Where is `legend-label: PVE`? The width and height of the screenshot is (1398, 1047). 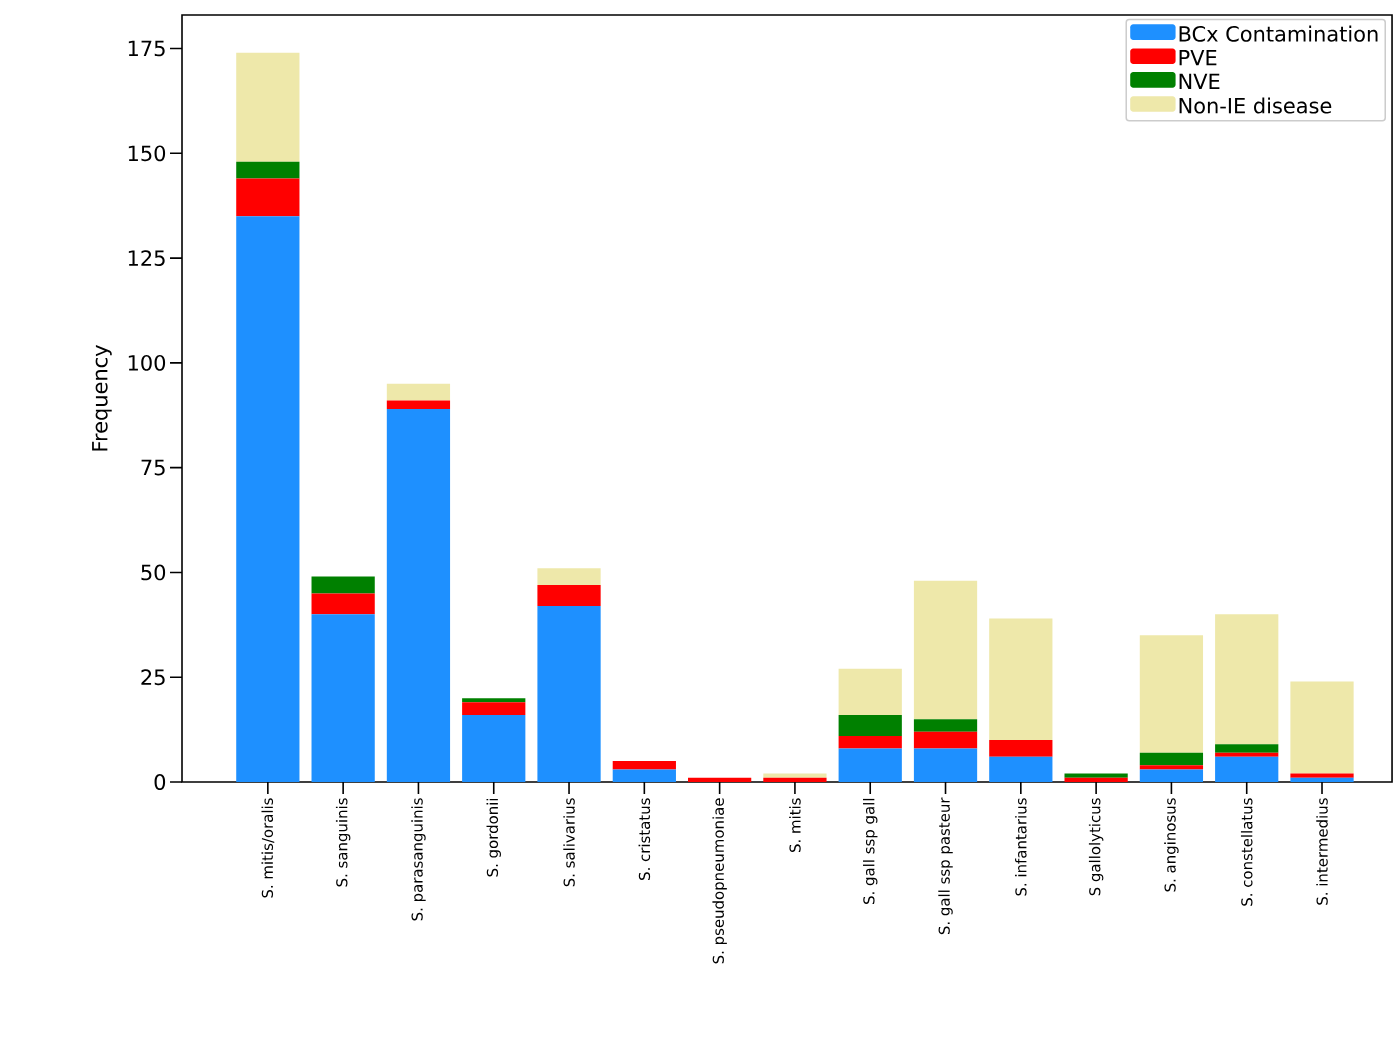 legend-label: PVE is located at coordinates (1198, 57).